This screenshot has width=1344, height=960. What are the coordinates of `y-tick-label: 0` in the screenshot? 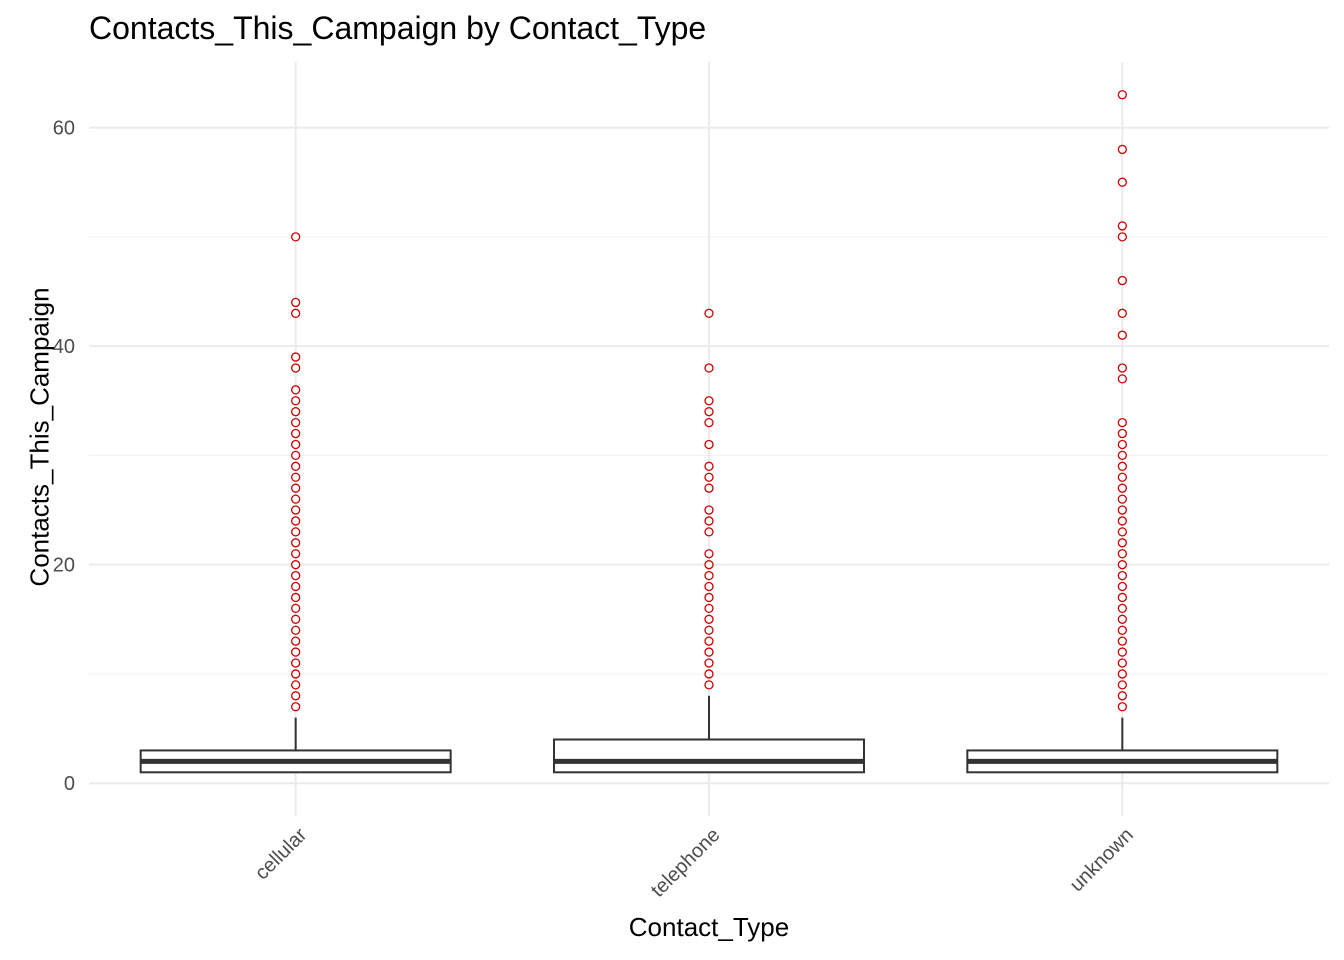 It's located at (69, 784).